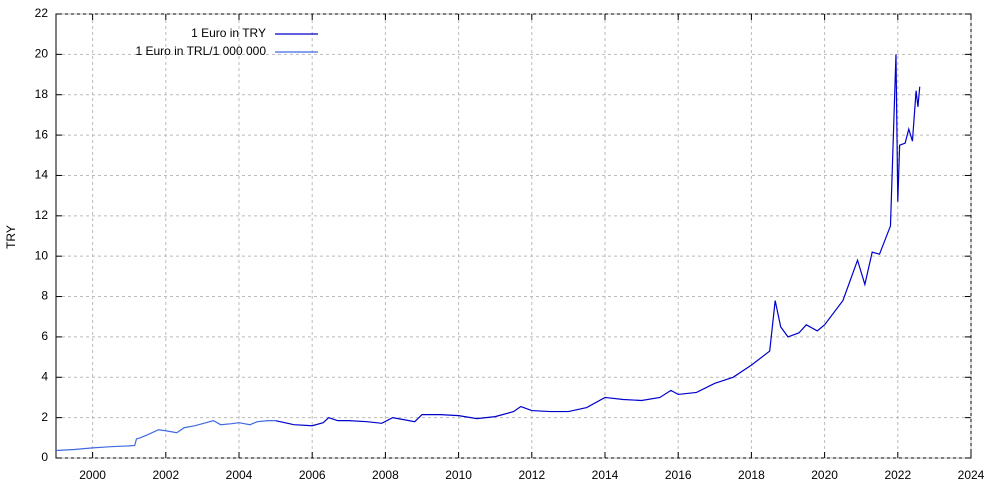 This screenshot has height=501, width=1000. Describe the element at coordinates (678, 475) in the screenshot. I see `x-tick-label: 2016` at that location.